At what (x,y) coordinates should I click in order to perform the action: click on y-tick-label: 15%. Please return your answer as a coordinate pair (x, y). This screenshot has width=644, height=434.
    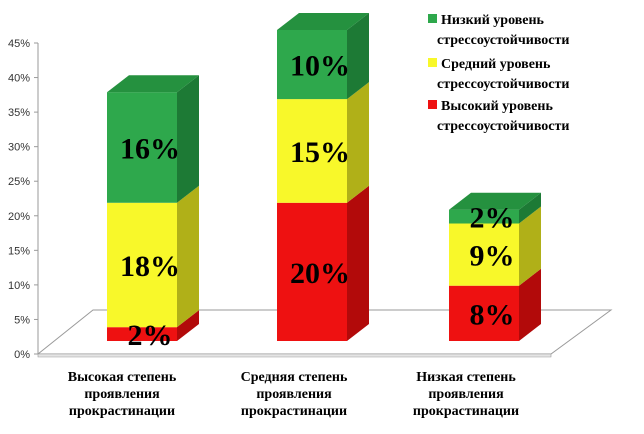
    Looking at the image, I should click on (19, 251).